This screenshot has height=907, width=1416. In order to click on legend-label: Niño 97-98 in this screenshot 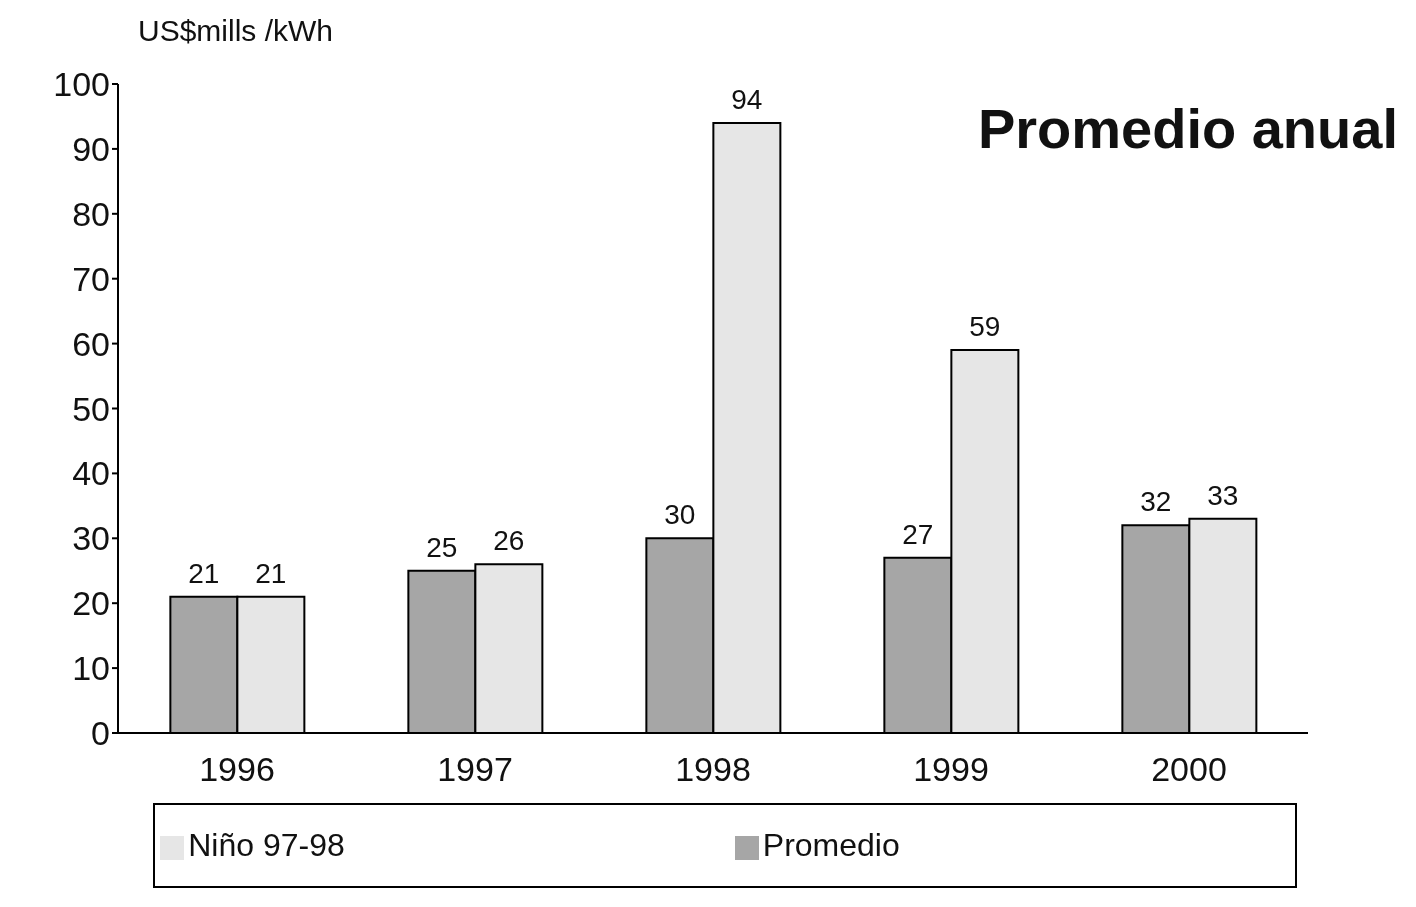, I will do `click(266, 845)`.